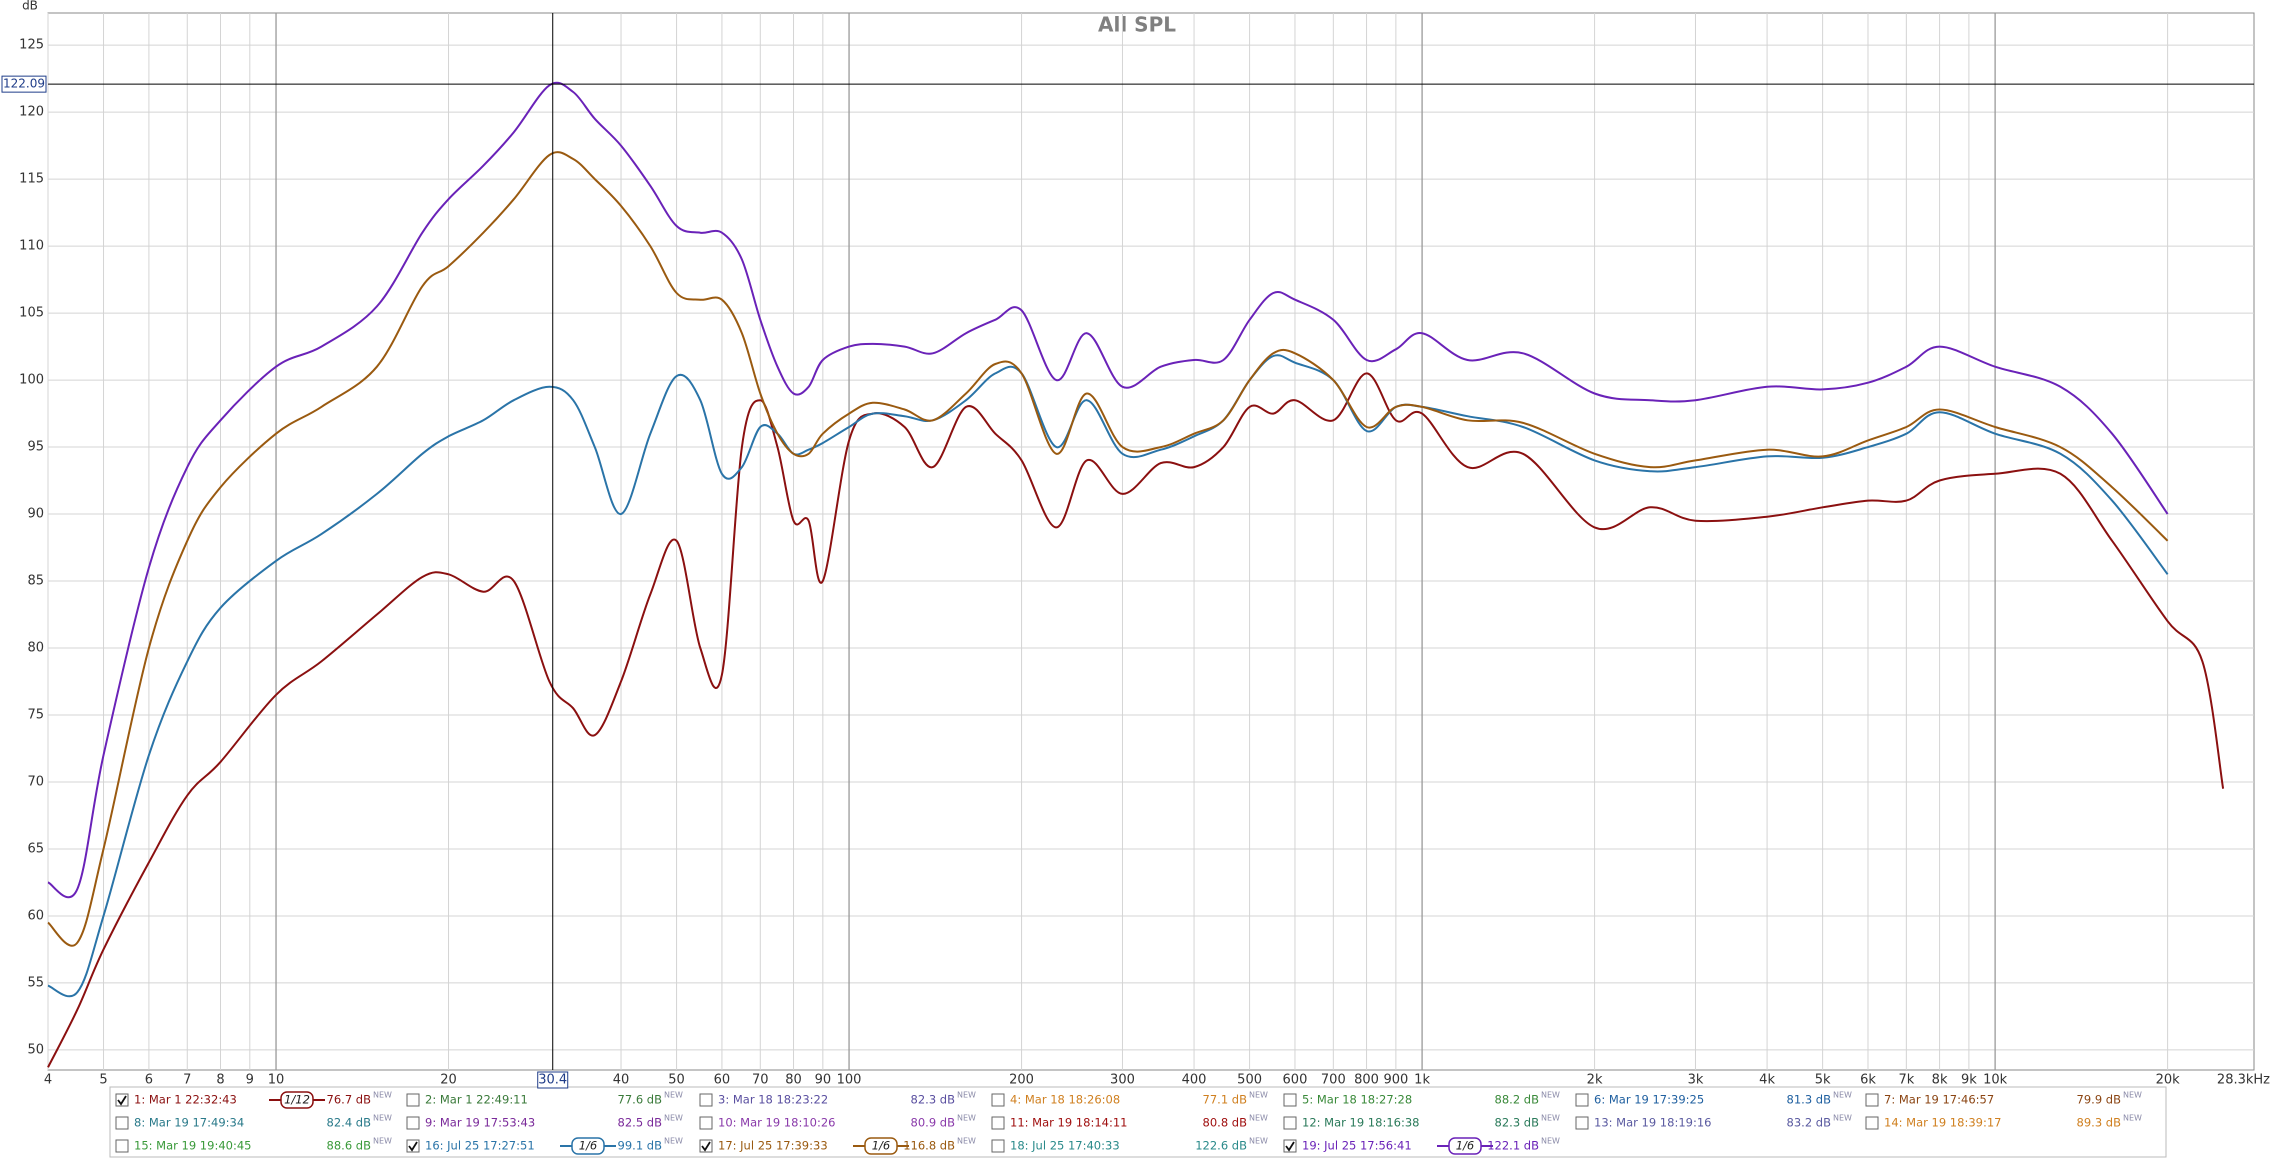  Describe the element at coordinates (187, 1080) in the screenshot. I see `x-tick-label: 7` at that location.